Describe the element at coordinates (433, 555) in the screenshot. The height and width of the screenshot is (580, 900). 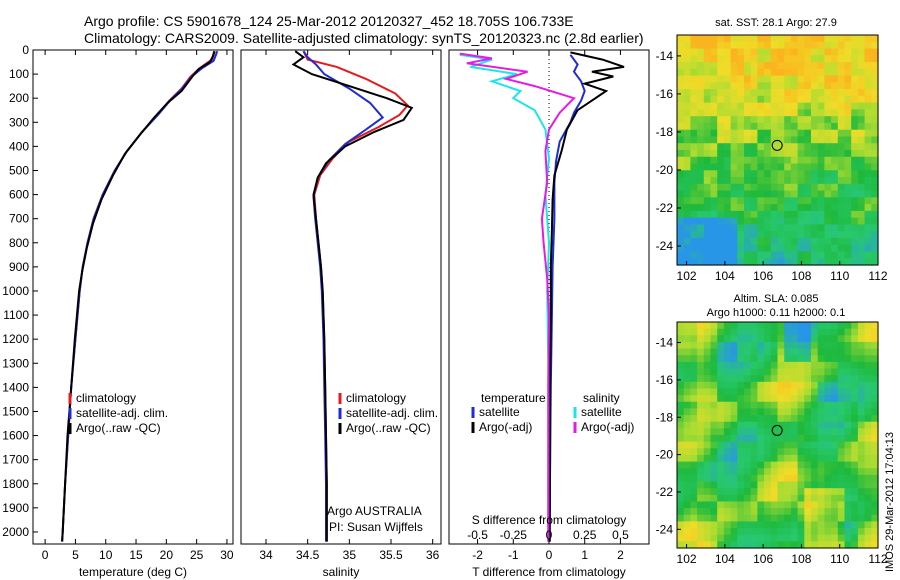
I see `x-tick-label-4: 36` at that location.